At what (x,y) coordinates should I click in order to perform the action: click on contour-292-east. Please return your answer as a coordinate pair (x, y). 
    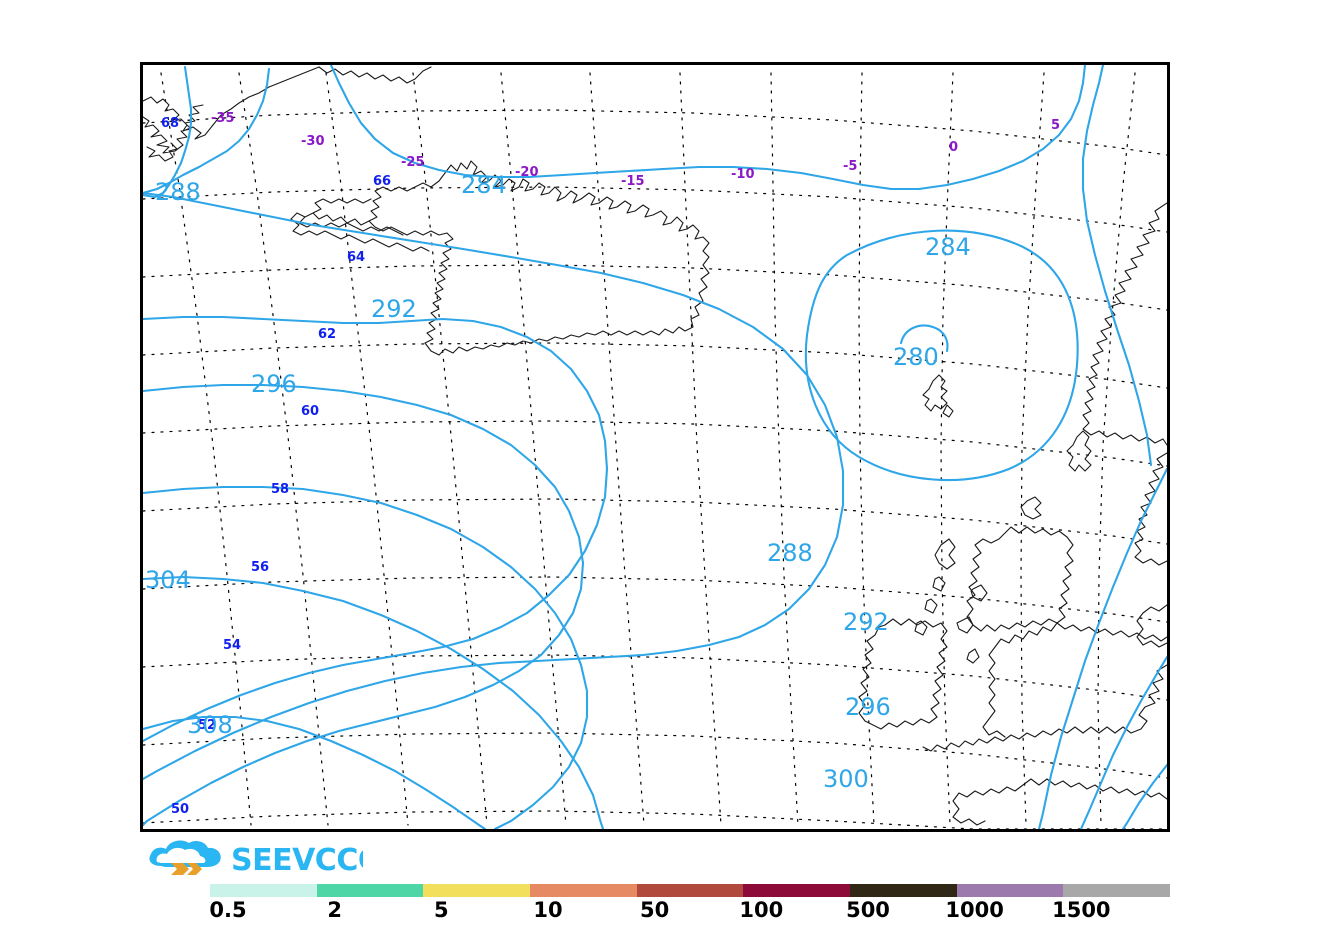
    Looking at the image, I should click on (1102, 648).